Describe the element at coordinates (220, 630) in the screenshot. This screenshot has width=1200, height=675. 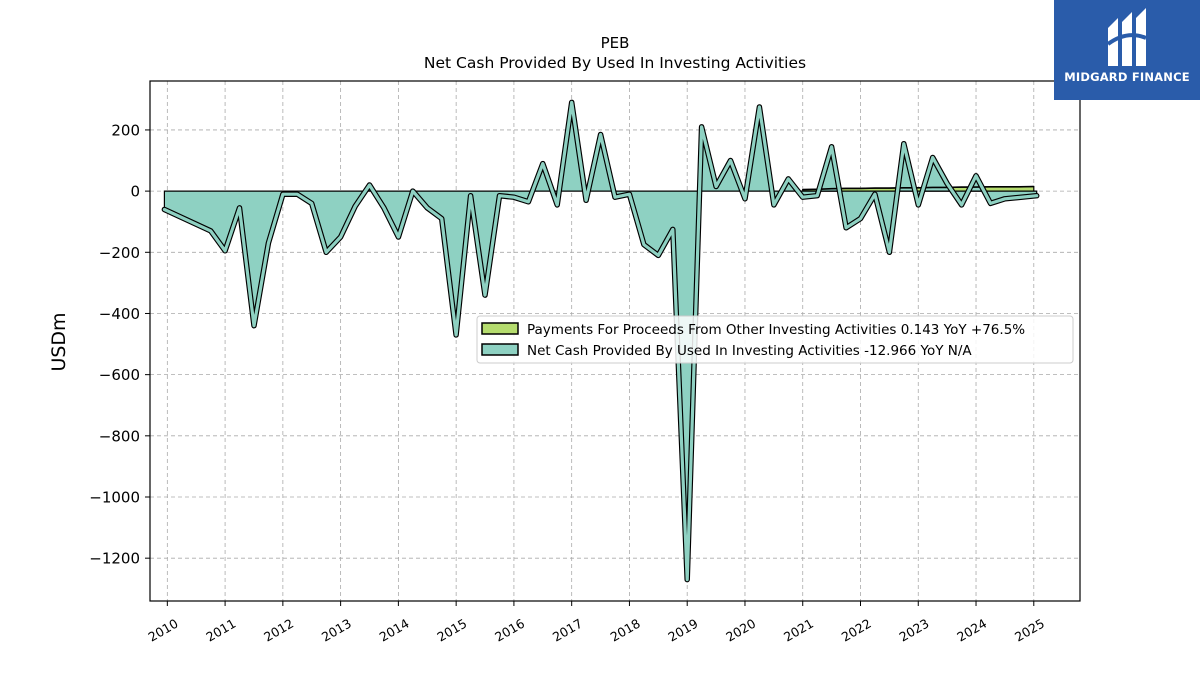
I see `x-tick-label: 2011` at that location.